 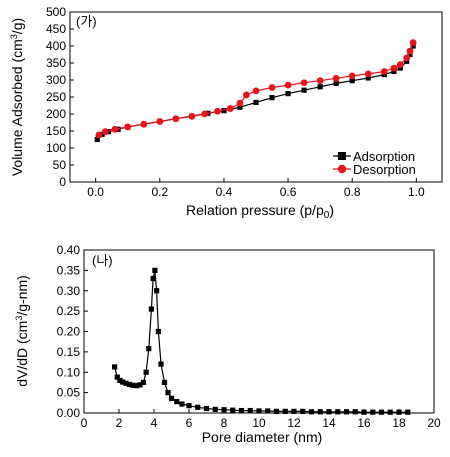 I want to click on isotherm-y-axis-title: Volume Adsorbed (cm3/g), so click(x=17, y=97).